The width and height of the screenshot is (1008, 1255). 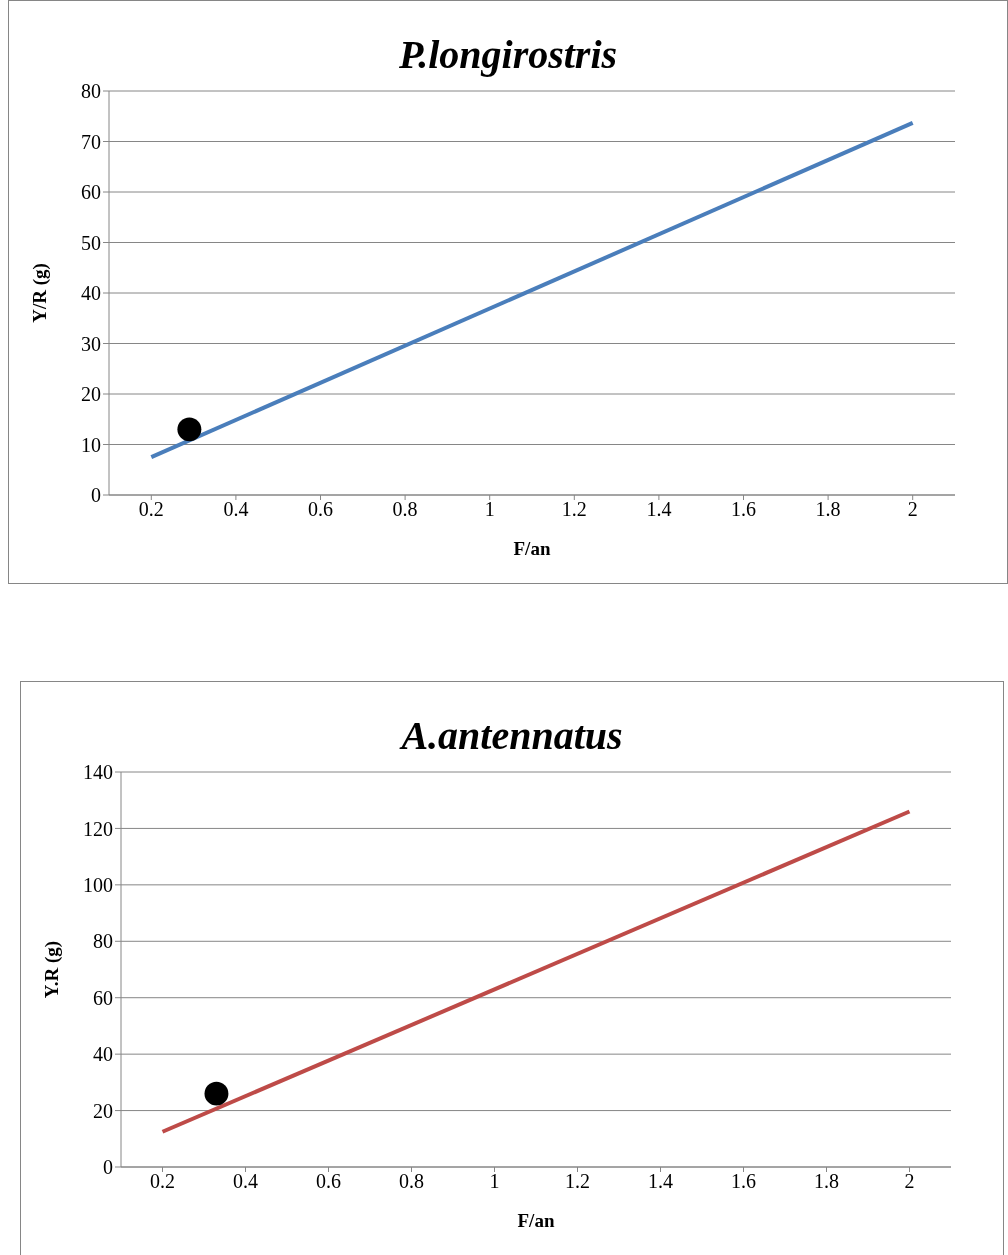 What do you see at coordinates (98, 772) in the screenshot?
I see `y-tick-label: 140` at bounding box center [98, 772].